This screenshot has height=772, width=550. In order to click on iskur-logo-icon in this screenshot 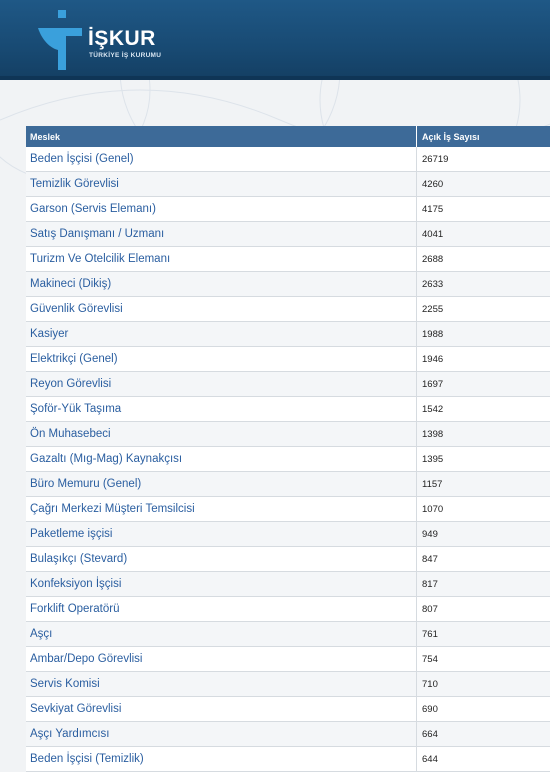, I will do `click(61, 40)`.